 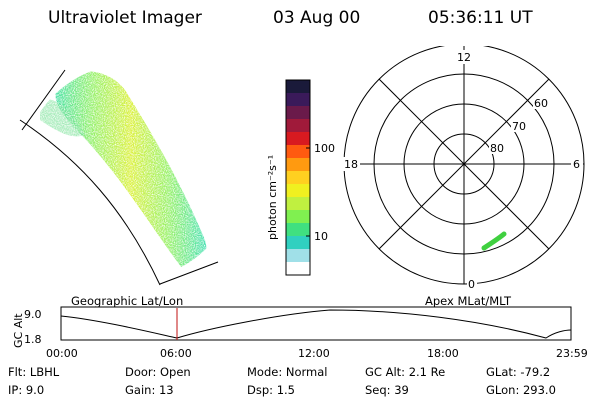 I want to click on colorbar-unit-label: photon cm⁻²s⁻¹, so click(x=272, y=197).